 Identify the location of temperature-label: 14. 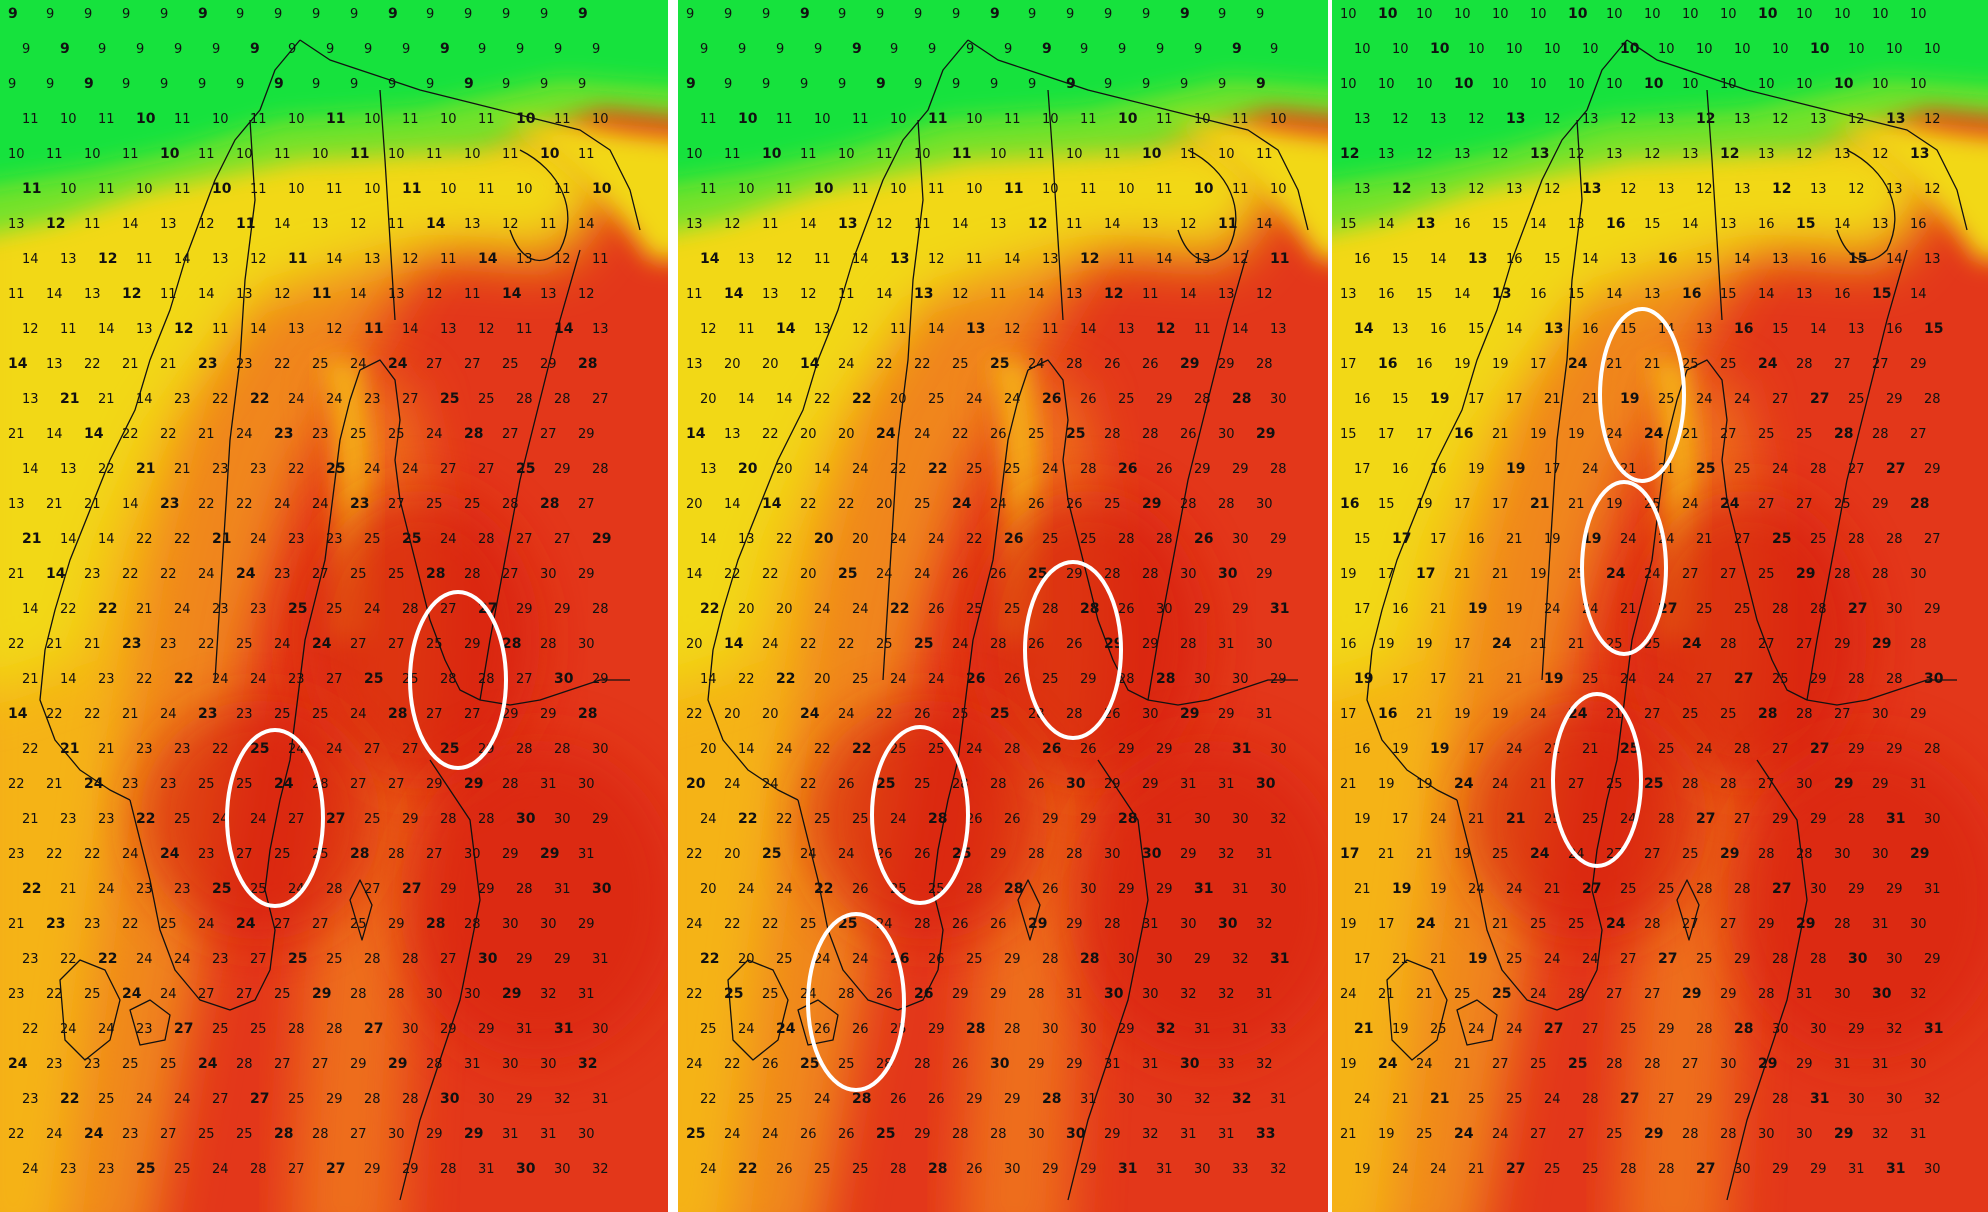
(732, 504).